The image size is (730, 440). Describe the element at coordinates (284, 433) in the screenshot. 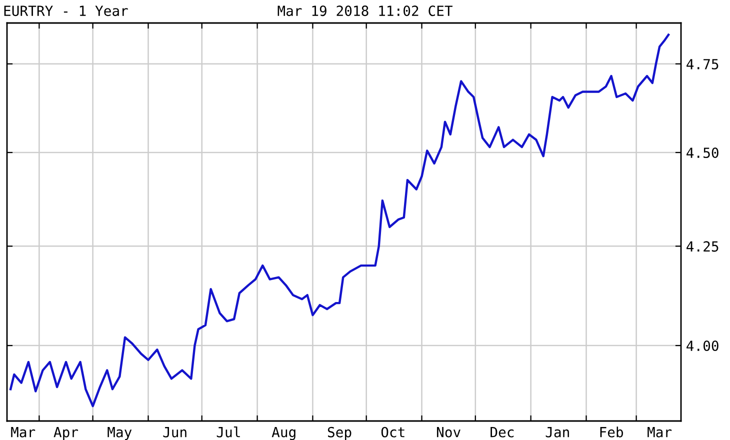

I see `x-tick-label: Aug` at that location.